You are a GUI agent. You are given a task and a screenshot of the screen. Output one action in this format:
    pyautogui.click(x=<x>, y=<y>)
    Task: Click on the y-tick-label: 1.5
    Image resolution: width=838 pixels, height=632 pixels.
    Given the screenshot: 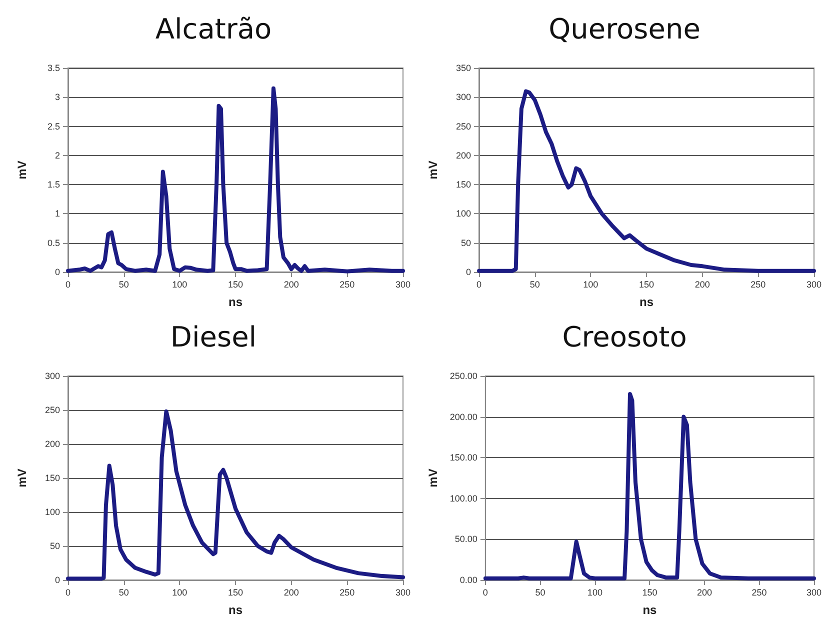 What is the action you would take?
    pyautogui.click(x=53, y=185)
    